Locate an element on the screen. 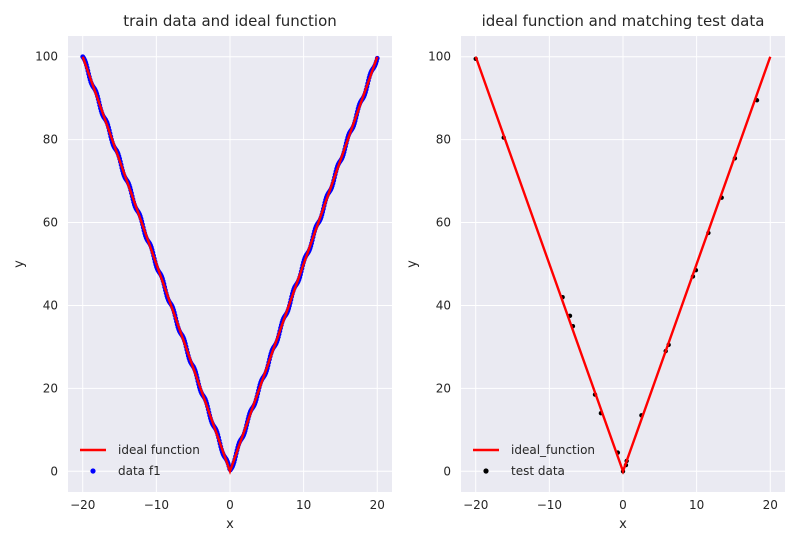 This screenshot has width=800, height=554. legend-label-scatter: test data is located at coordinates (538, 471).